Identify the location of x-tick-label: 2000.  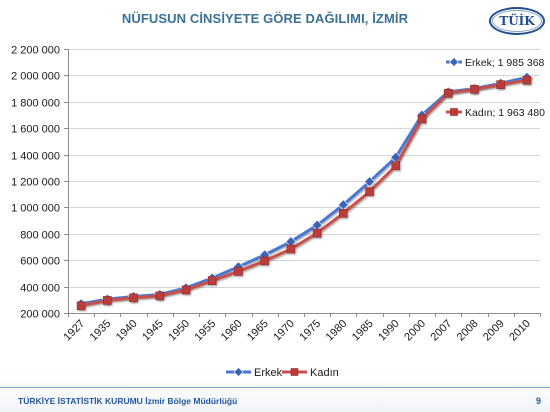
(415, 331).